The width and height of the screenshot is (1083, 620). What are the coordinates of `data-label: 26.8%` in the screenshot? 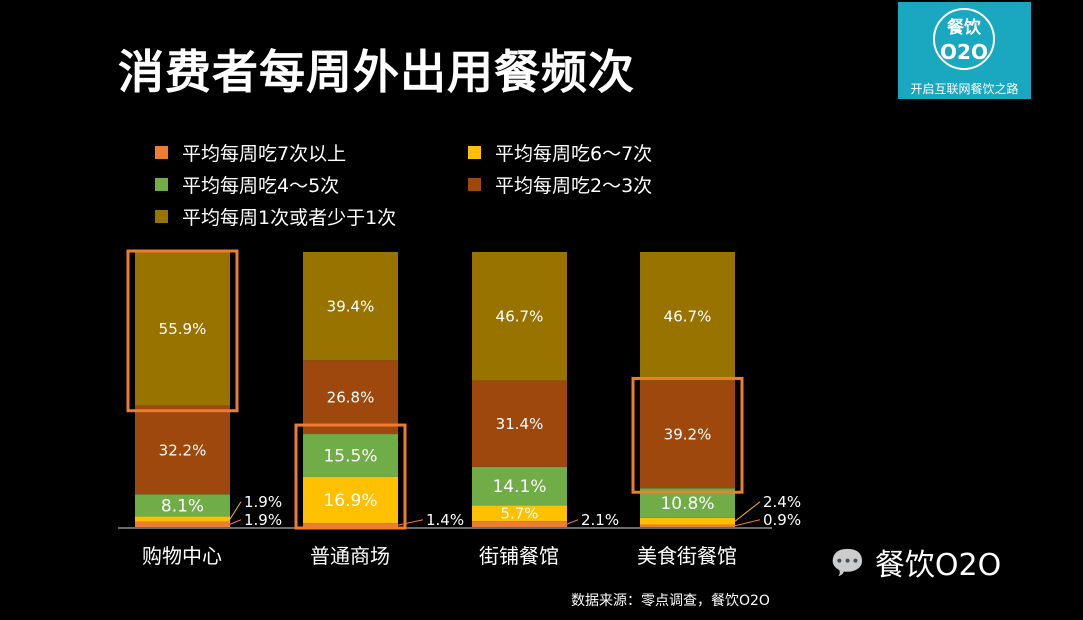 It's located at (351, 397).